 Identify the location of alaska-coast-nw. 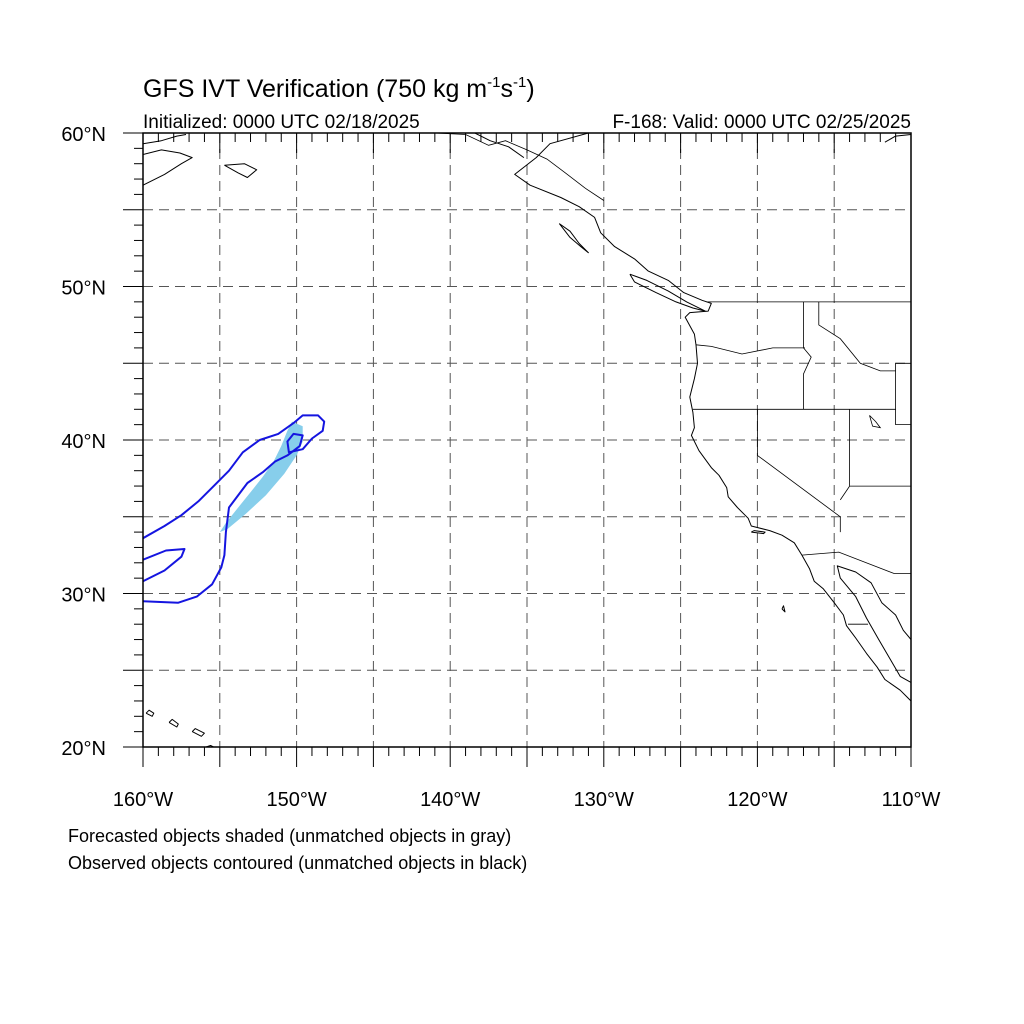
(165, 139).